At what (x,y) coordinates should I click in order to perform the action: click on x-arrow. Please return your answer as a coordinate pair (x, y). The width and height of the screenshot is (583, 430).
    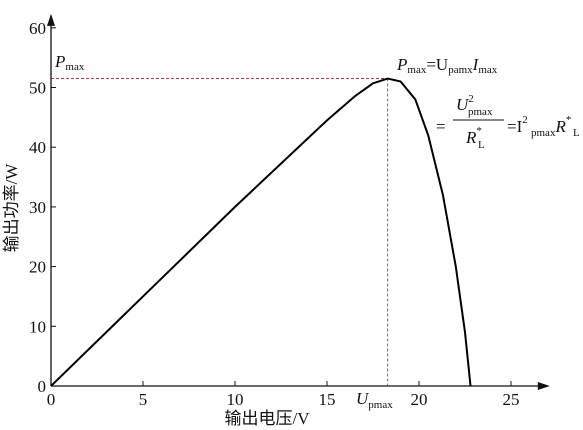
    Looking at the image, I should click on (543, 386).